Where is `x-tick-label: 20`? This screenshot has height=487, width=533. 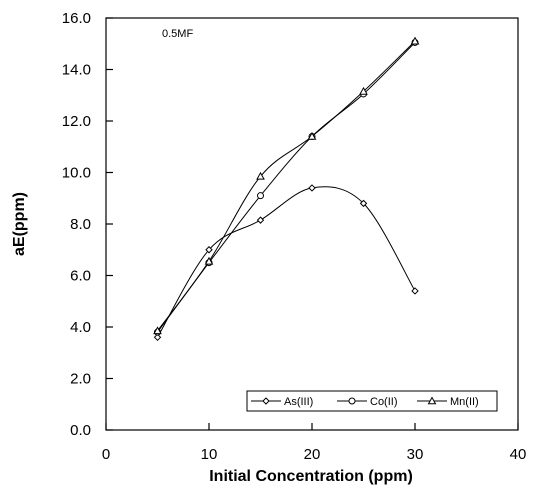 x-tick-label: 20 is located at coordinates (312, 454).